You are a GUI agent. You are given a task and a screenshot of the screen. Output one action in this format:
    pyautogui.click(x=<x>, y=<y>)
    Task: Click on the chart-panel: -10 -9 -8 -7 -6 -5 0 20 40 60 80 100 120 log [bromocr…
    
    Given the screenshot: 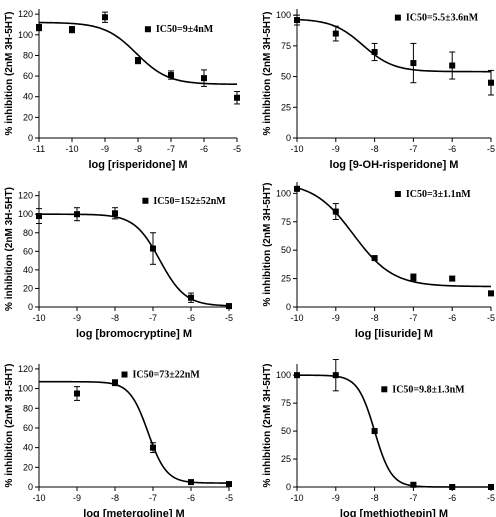 What is the action you would take?
    pyautogui.click(x=118, y=263)
    